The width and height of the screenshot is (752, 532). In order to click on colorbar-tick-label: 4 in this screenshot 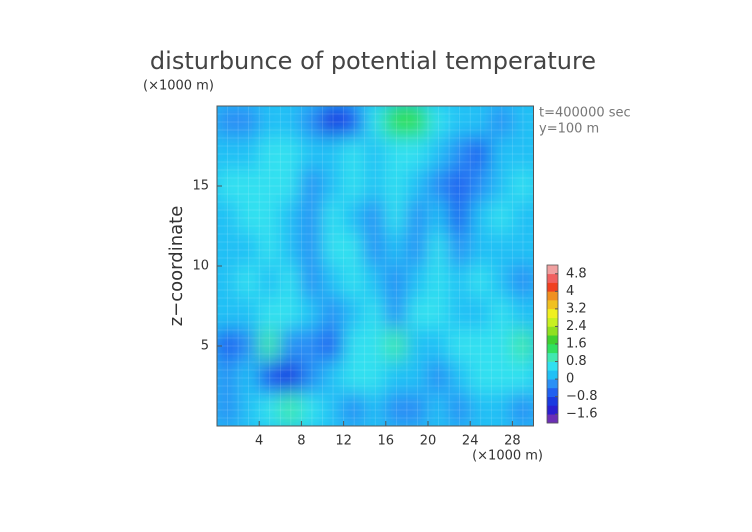, I will do `click(570, 291)`.